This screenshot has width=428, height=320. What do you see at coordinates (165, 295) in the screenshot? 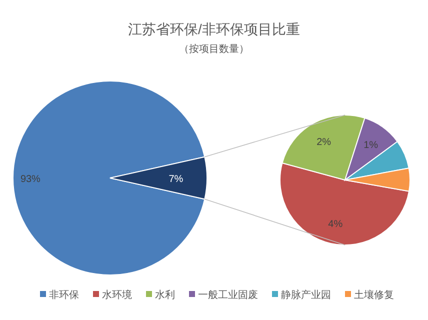
I see `legend-label: 水利` at bounding box center [165, 295].